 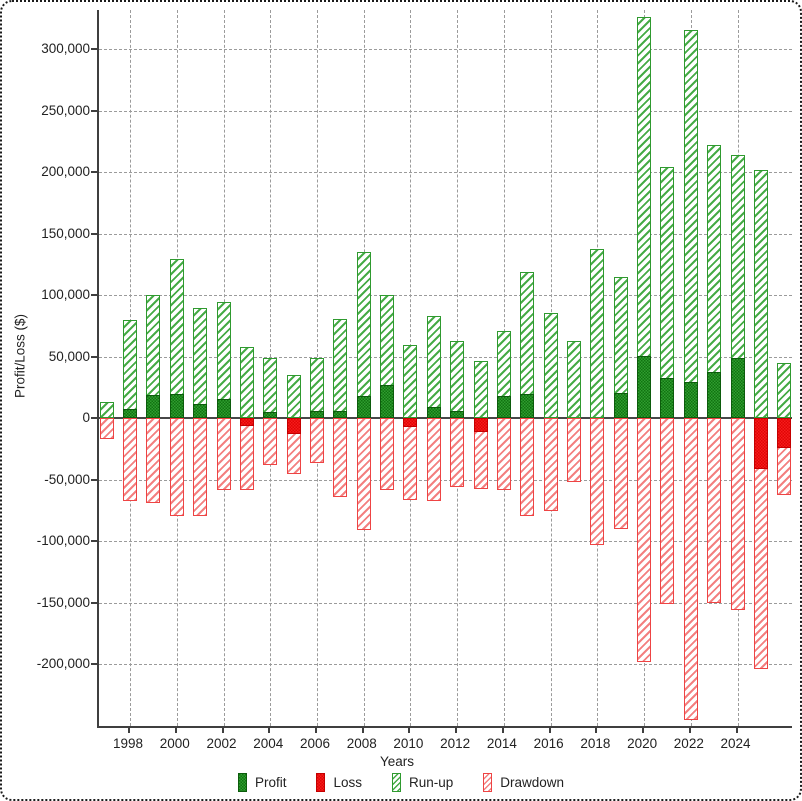 What do you see at coordinates (363, 474) in the screenshot?
I see `bar-drawdown-2008` at bounding box center [363, 474].